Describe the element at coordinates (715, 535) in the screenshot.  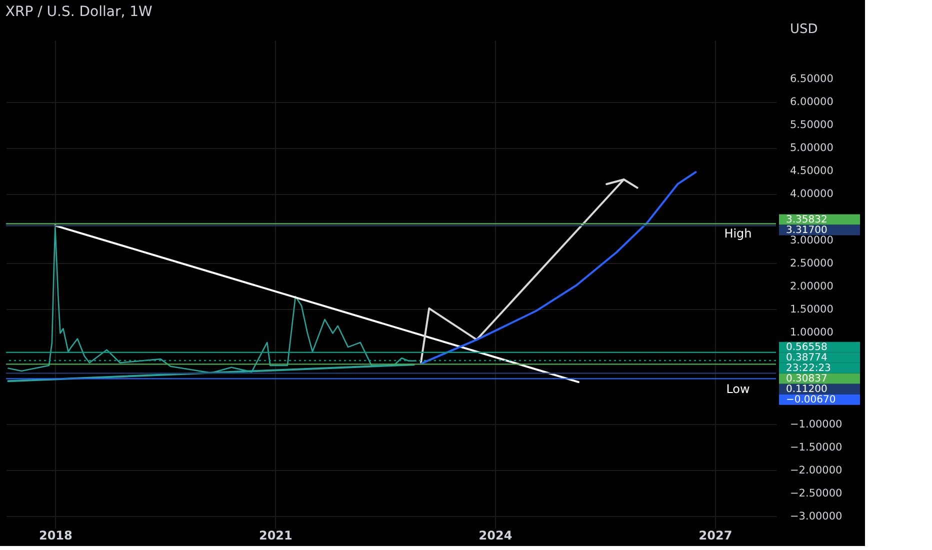
I see `x-tick-label: 2027` at that location.